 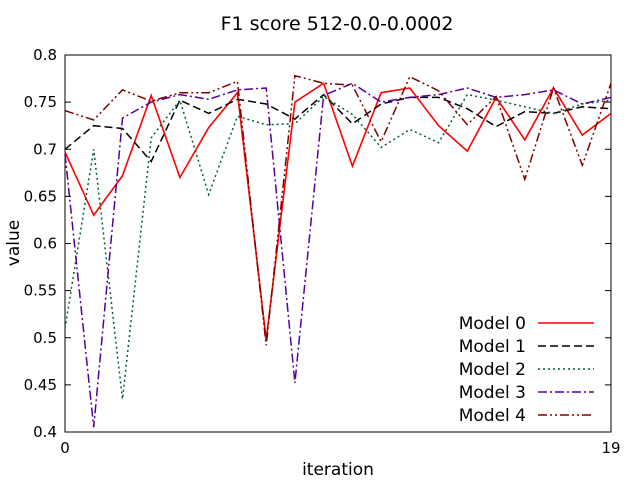 What do you see at coordinates (45, 338) in the screenshot?
I see `y-tick-label: 0.5` at bounding box center [45, 338].